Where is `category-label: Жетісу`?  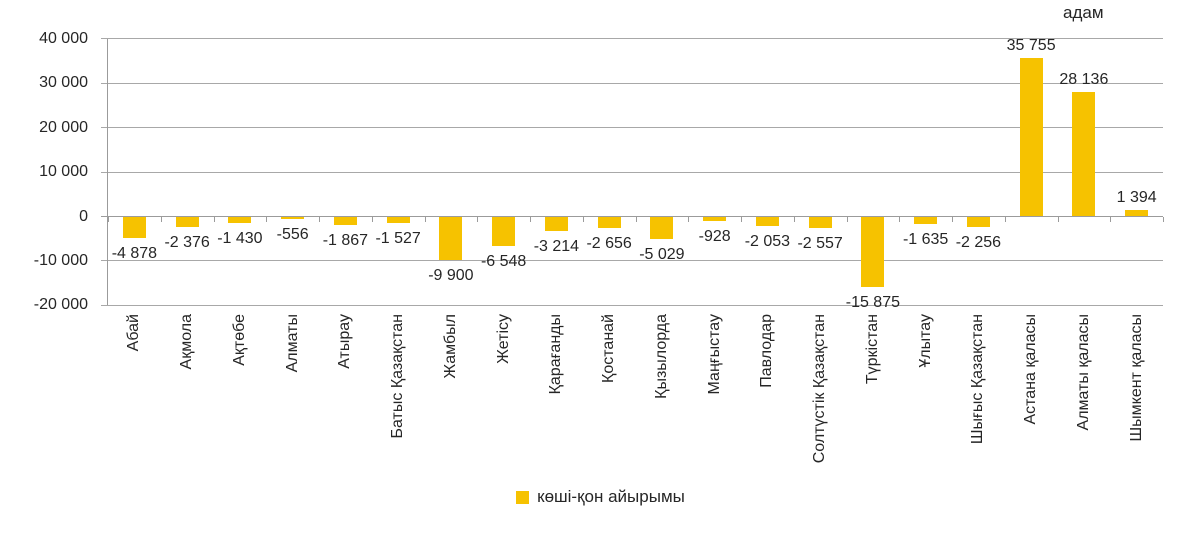
category-label: Жетісу is located at coordinates (503, 339).